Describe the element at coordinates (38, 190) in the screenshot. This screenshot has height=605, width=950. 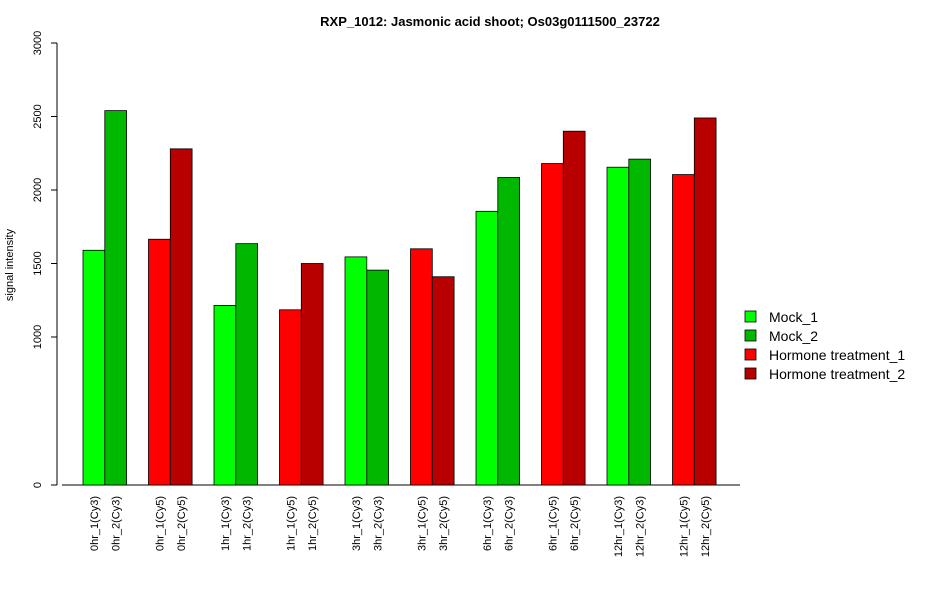
I see `y-tick-label: 2000` at that location.